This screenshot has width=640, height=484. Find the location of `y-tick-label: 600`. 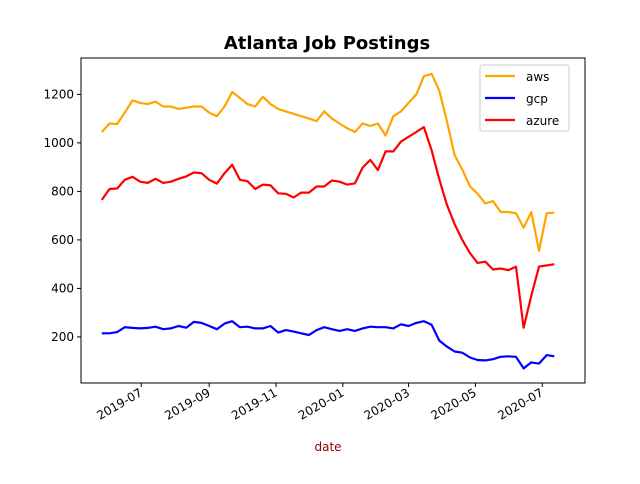

y-tick-label: 600 is located at coordinates (62, 240).